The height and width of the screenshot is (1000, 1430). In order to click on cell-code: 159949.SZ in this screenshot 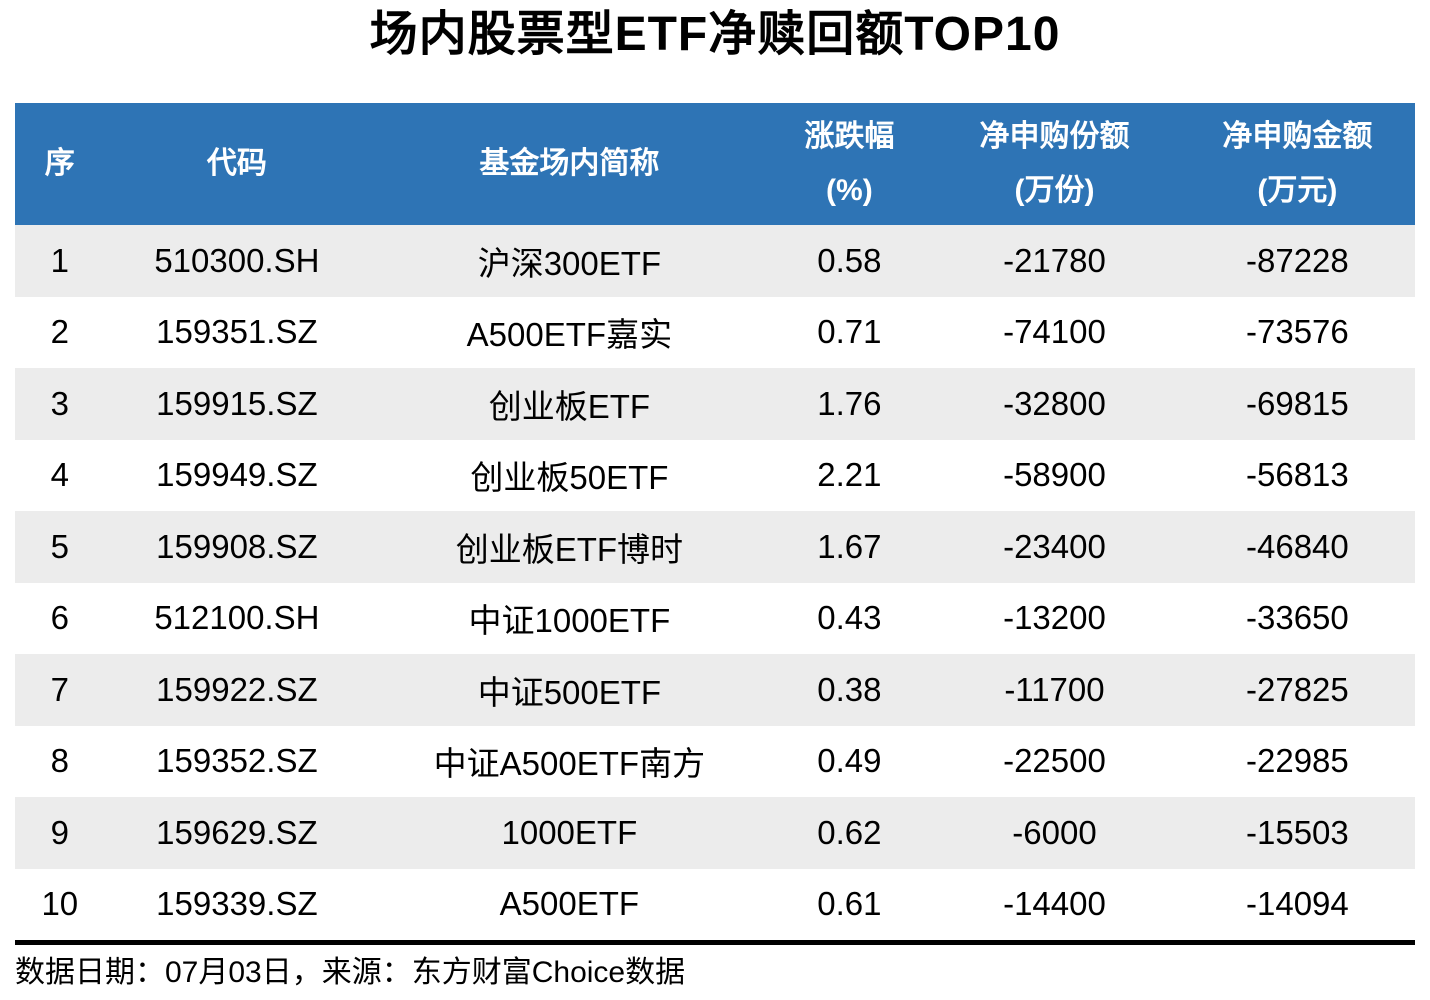, I will do `click(237, 475)`.